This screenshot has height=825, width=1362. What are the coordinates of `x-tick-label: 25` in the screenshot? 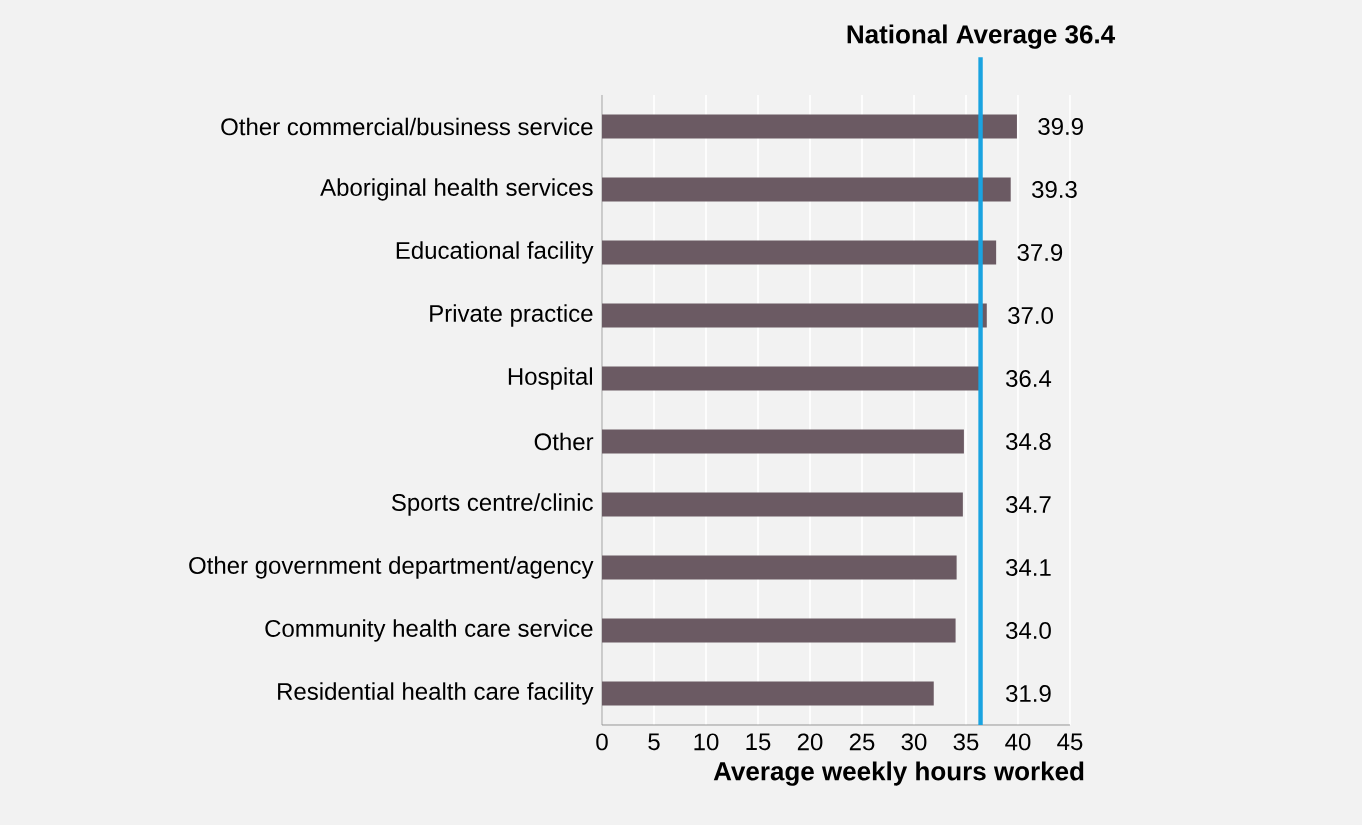 It's located at (862, 742).